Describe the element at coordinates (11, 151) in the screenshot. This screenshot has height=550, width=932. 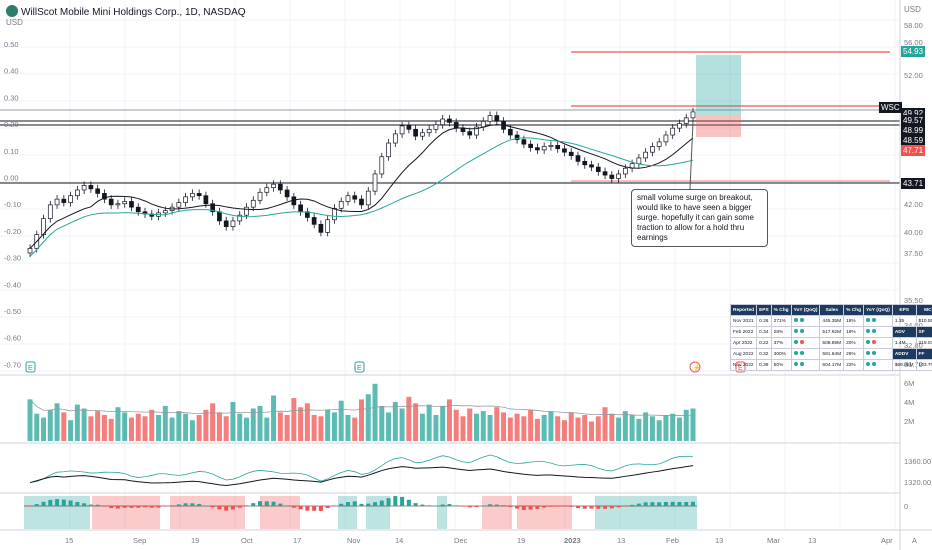
I see `left-axis-tick: 0.10` at that location.